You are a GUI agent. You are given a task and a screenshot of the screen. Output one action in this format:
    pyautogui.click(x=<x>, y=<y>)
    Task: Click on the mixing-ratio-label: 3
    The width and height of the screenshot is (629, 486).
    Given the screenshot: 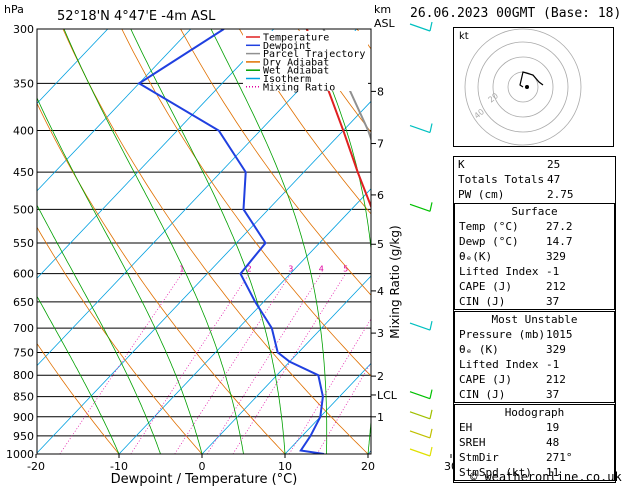 What is the action you would take?
    pyautogui.click(x=290, y=269)
    